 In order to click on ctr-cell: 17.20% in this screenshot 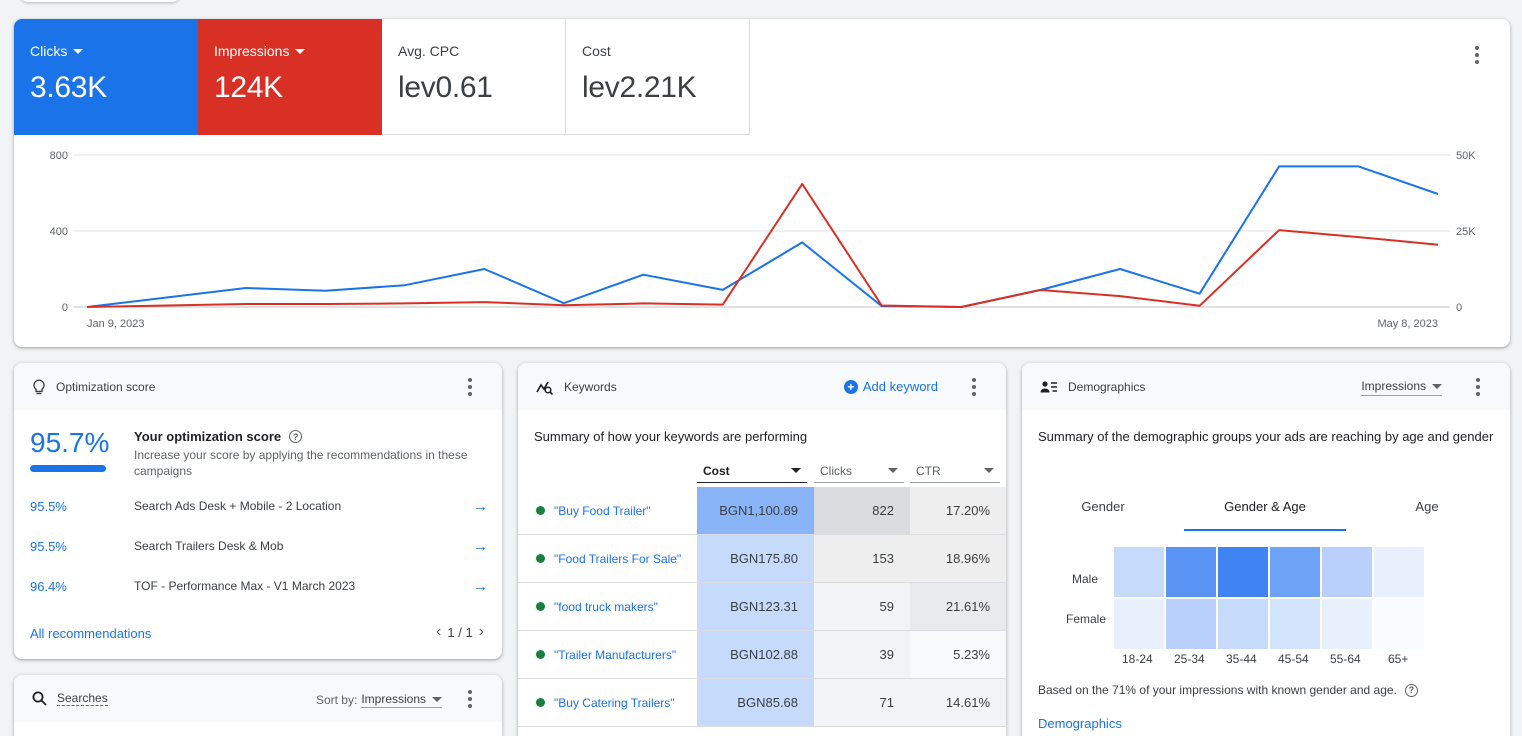, I will do `click(958, 510)`.